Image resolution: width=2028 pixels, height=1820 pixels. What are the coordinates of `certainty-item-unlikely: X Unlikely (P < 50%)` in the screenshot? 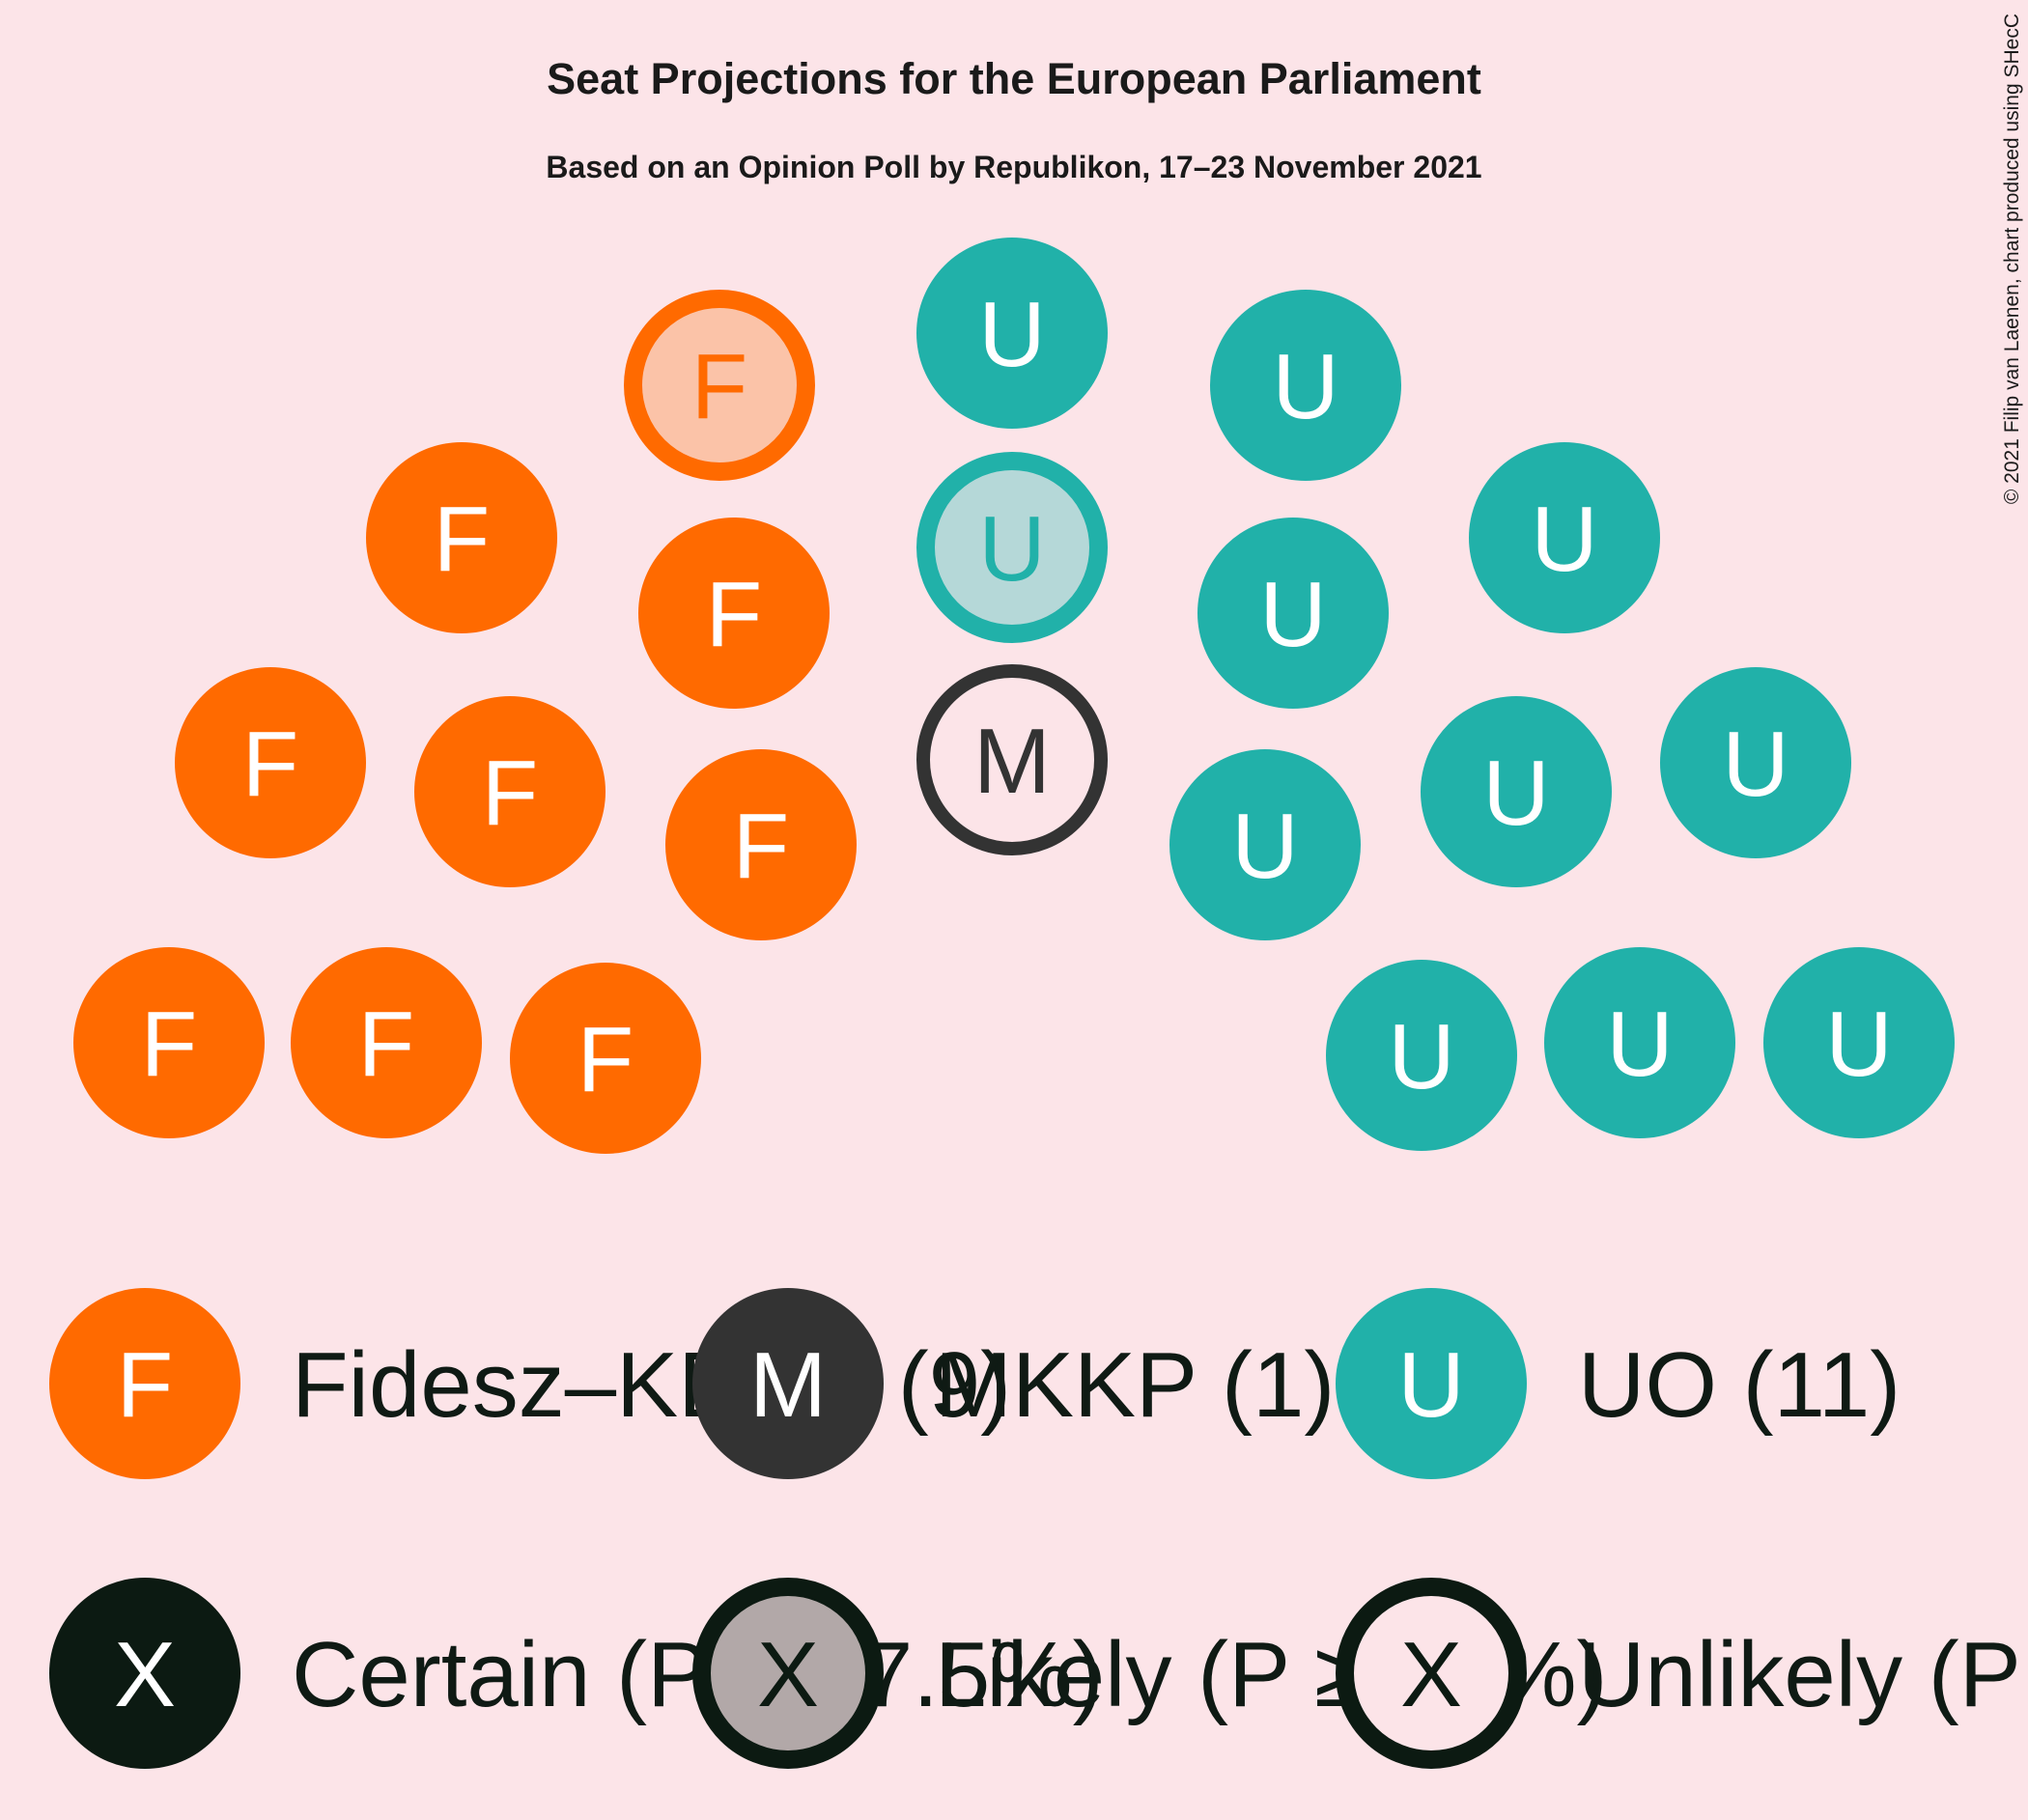 It's located at (1682, 1674).